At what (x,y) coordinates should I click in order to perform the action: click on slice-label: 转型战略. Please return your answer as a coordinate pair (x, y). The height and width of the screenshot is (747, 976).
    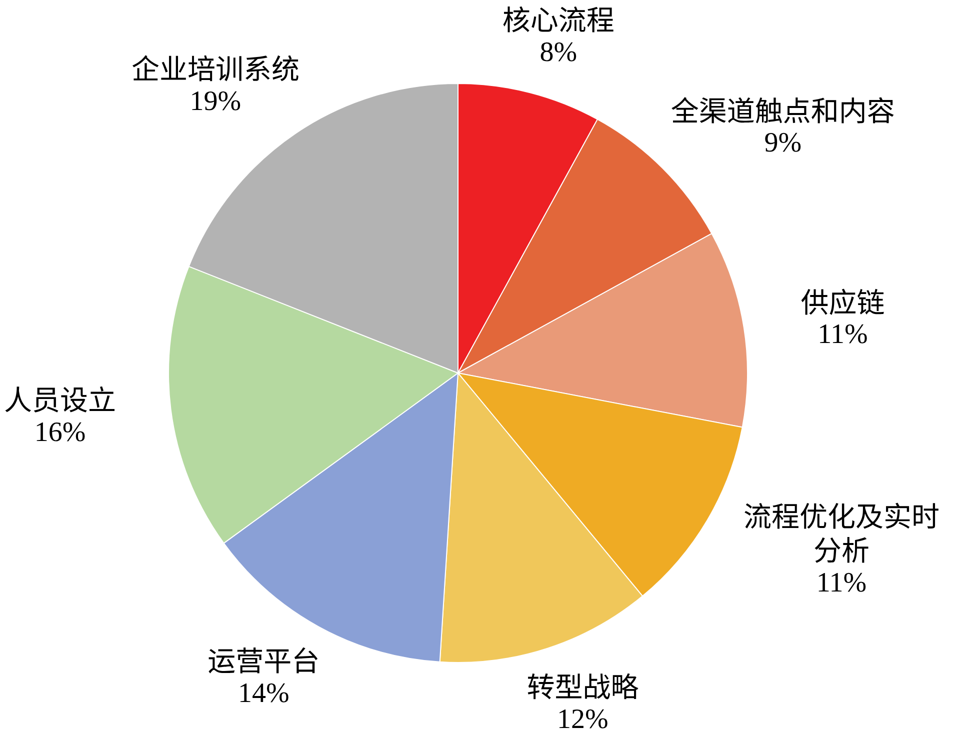
    Looking at the image, I should click on (582, 686).